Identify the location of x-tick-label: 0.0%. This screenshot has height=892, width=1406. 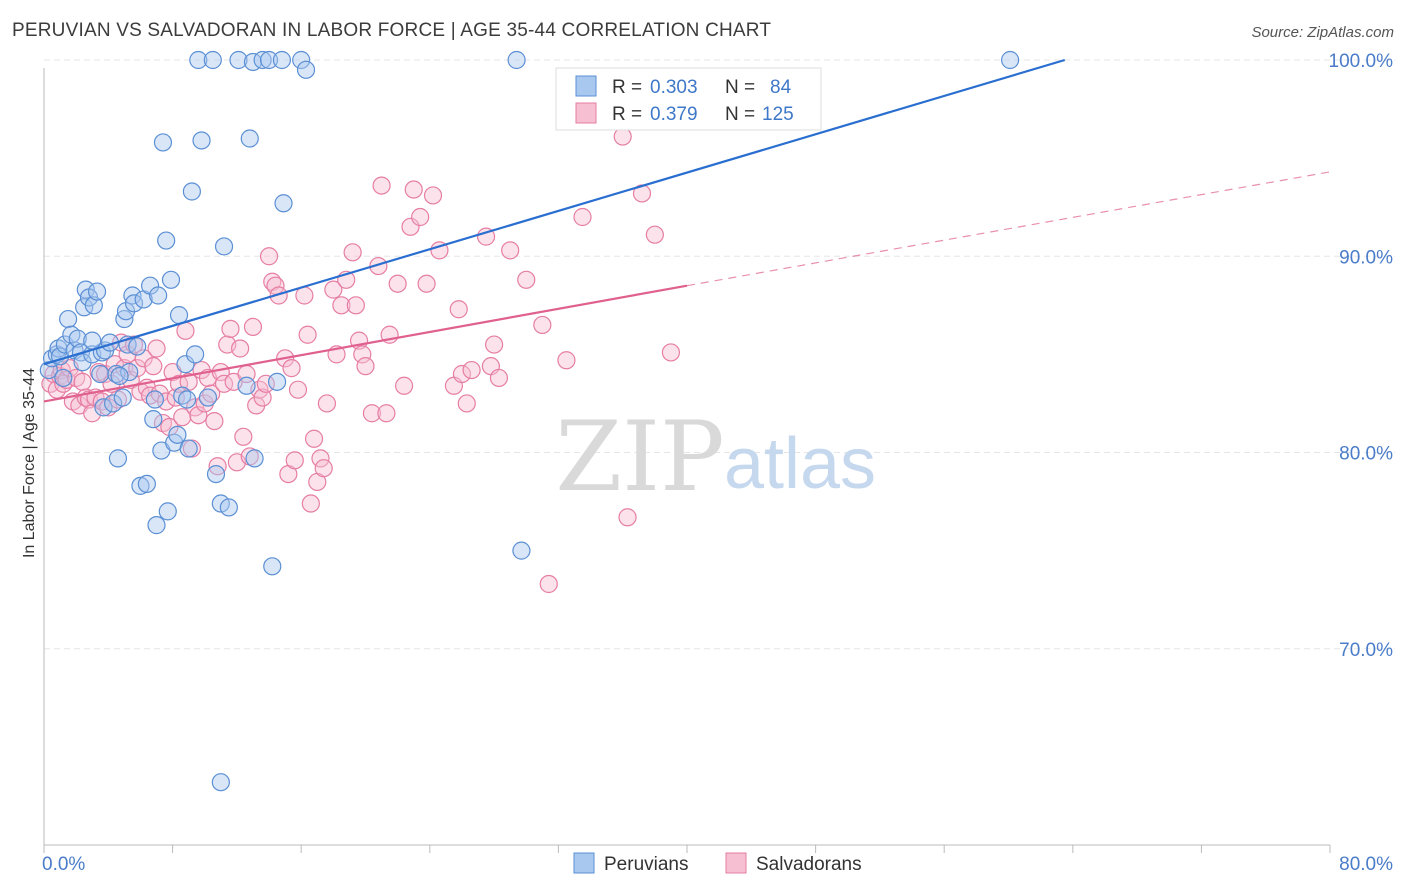
(63, 864).